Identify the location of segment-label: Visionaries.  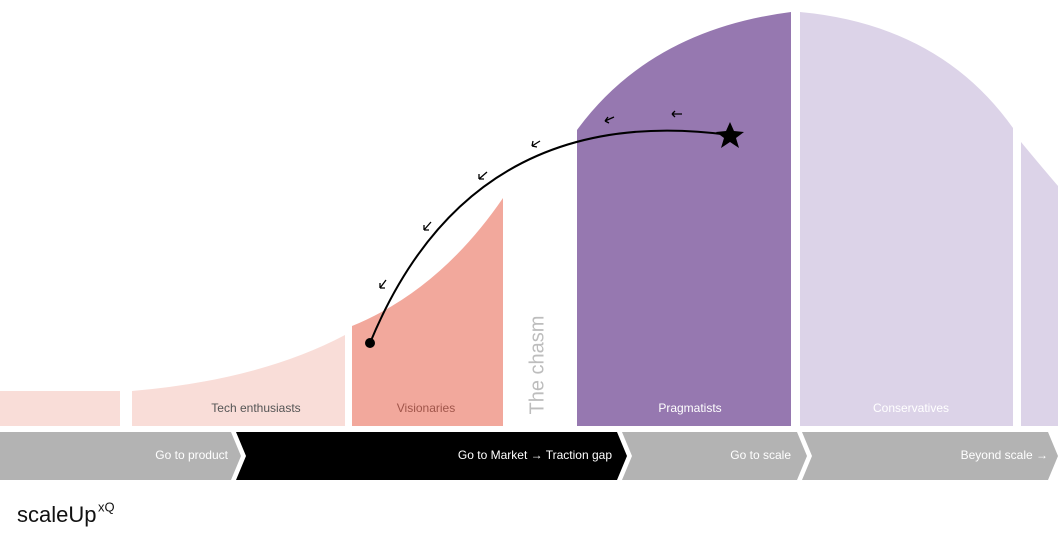
(426, 408).